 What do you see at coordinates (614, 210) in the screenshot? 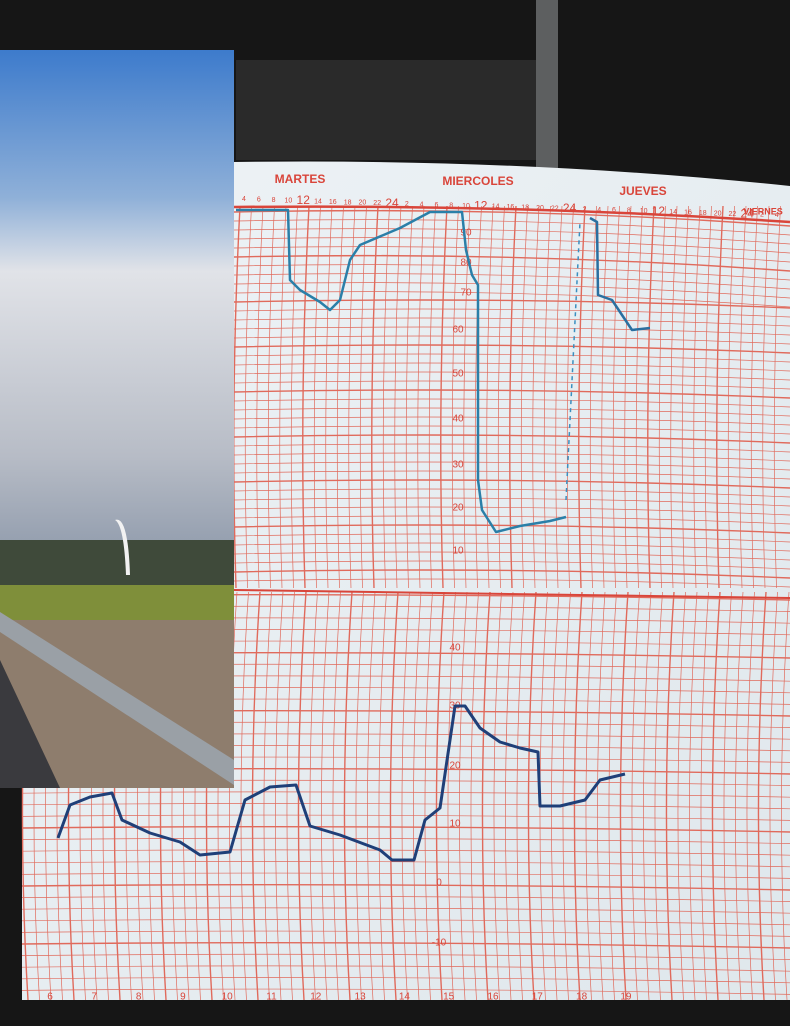
I see `hour-label: 6` at bounding box center [614, 210].